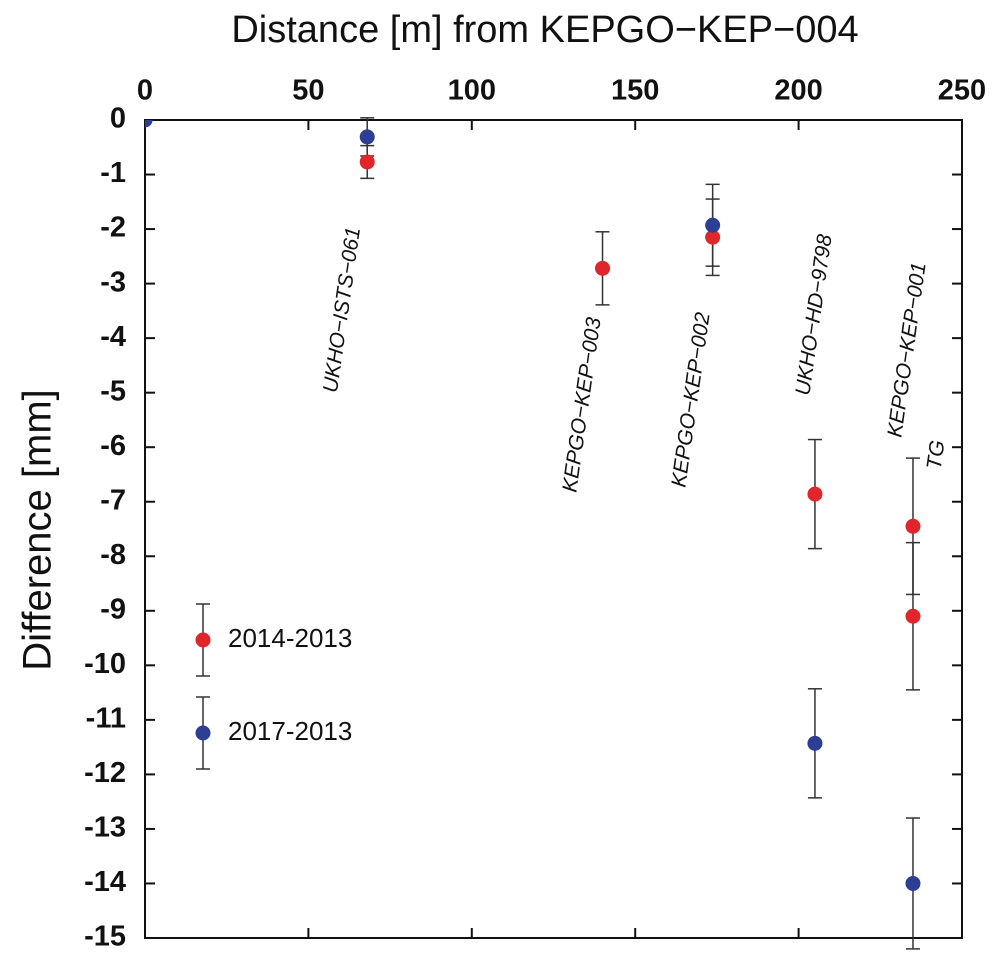 The width and height of the screenshot is (999, 955). I want to click on point-annotation: KEPGO−KEP−001, so click(906, 350).